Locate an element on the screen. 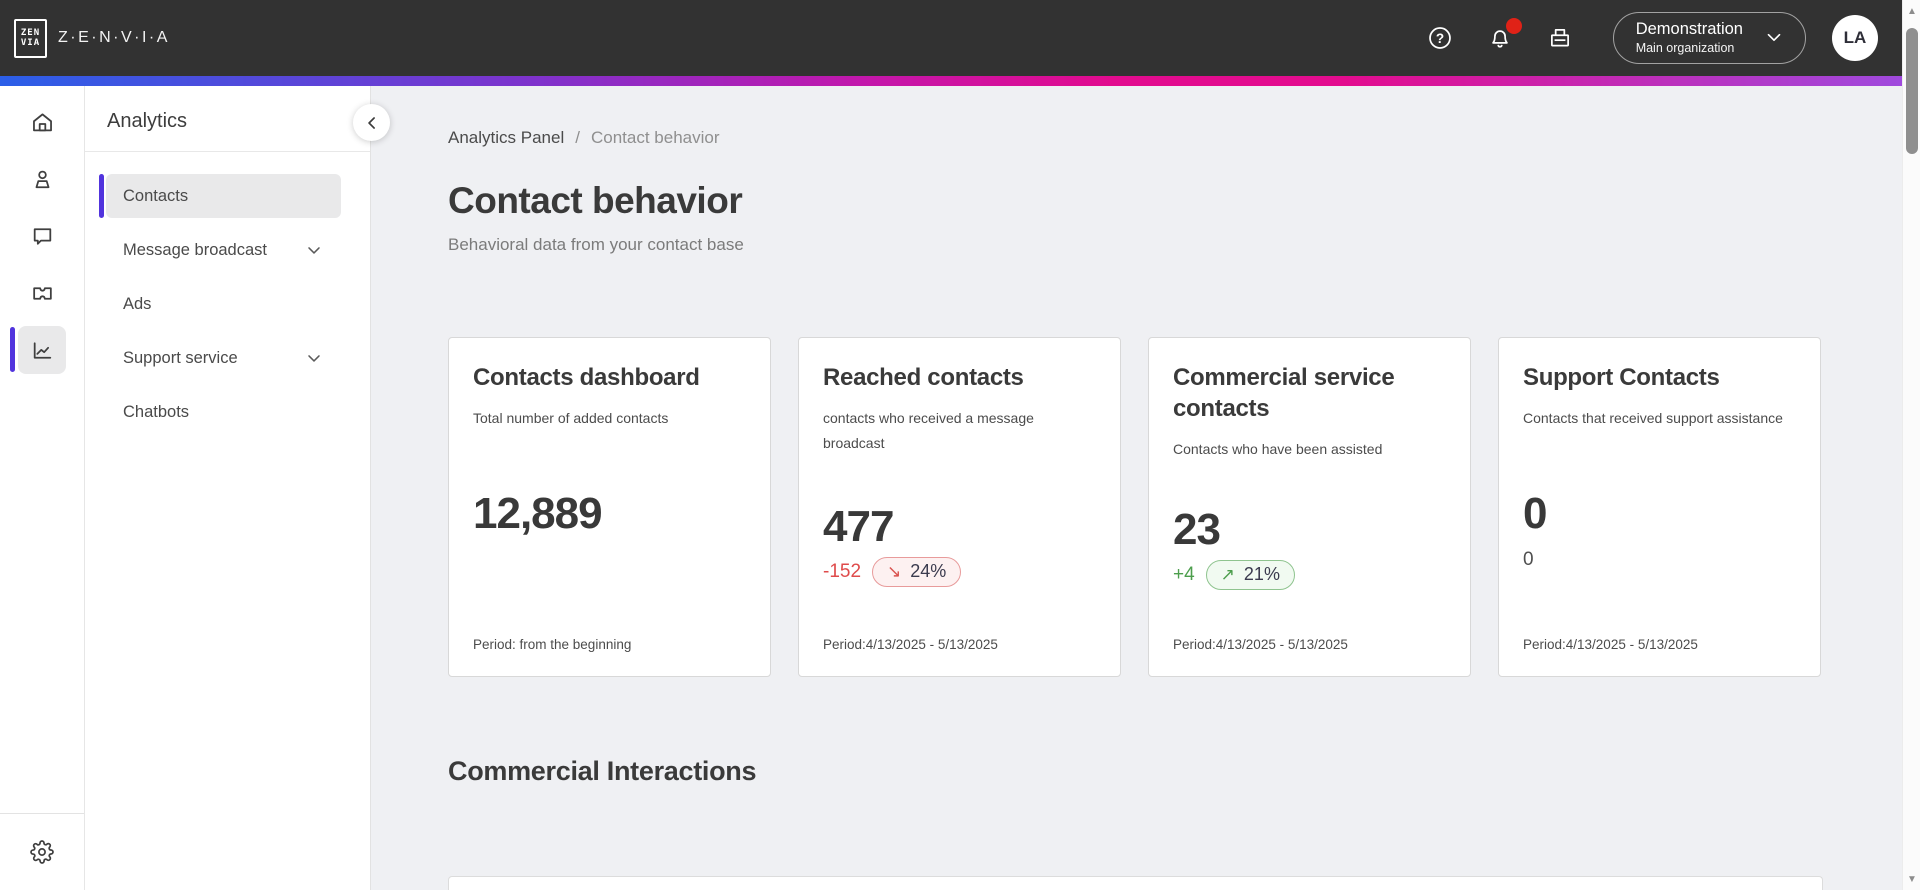 This screenshot has width=1920, height=890. card-title: Support Contacts is located at coordinates (1621, 377).